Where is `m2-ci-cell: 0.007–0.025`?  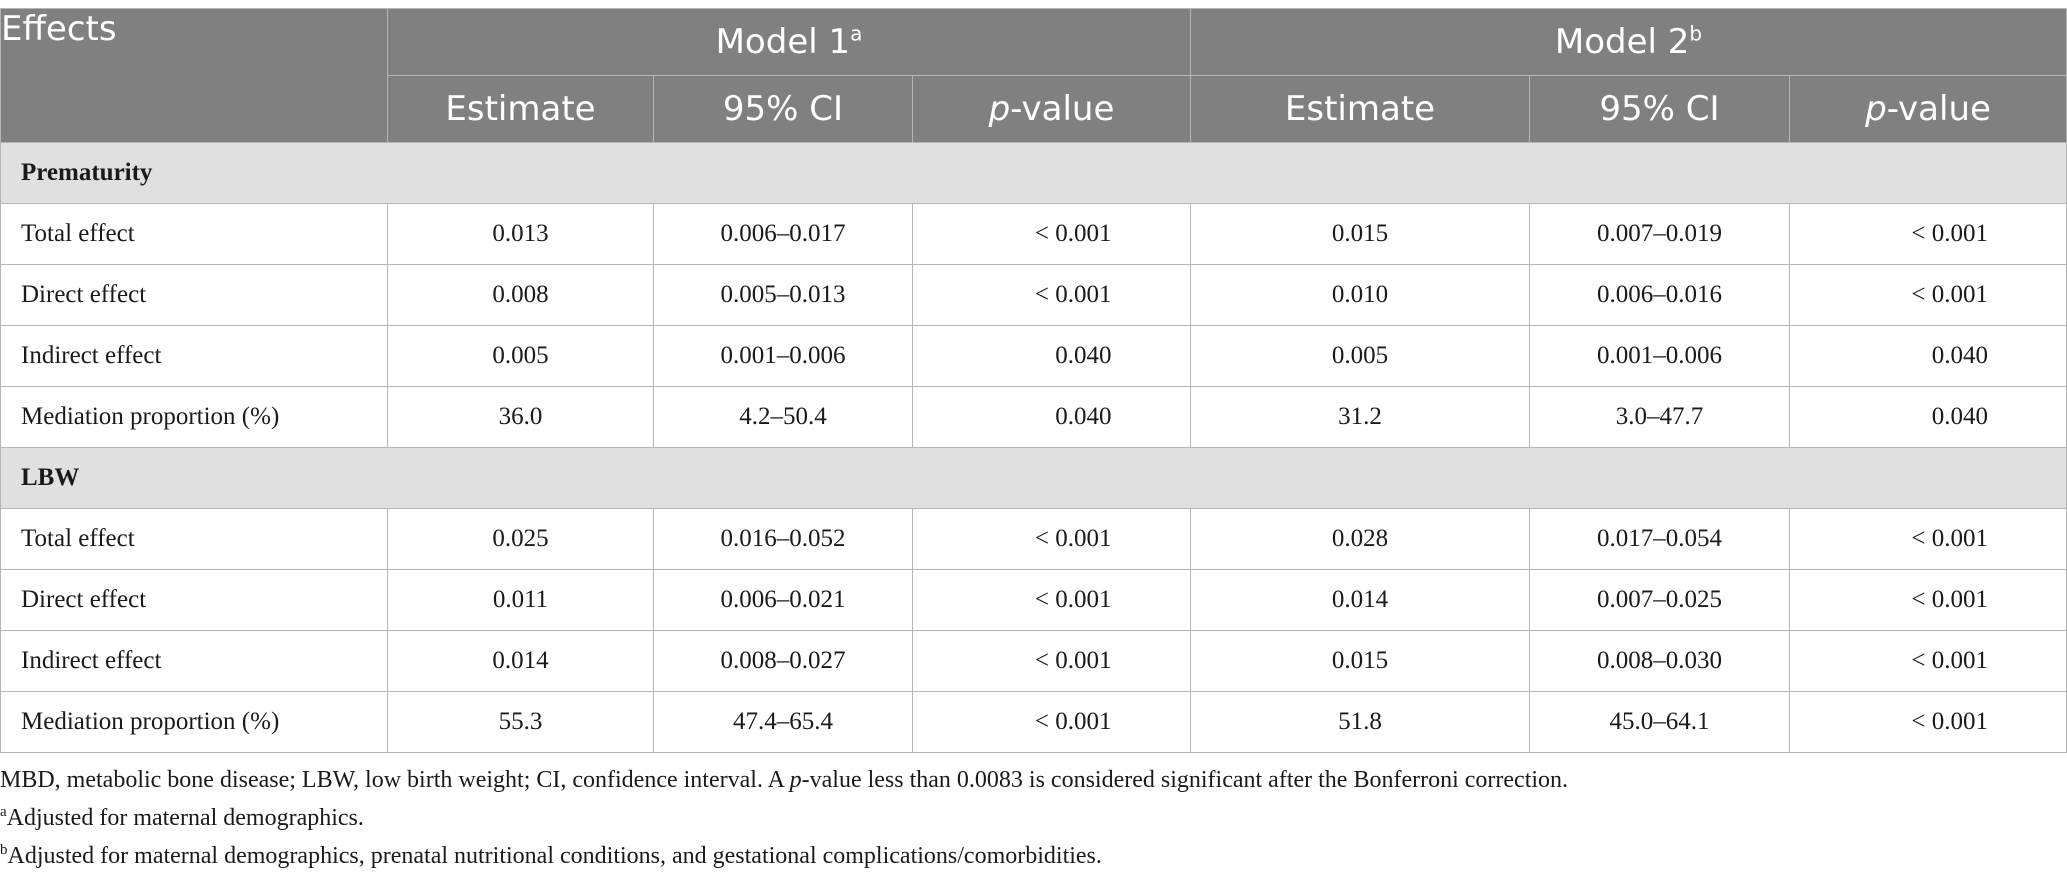 m2-ci-cell: 0.007–0.025 is located at coordinates (1659, 600).